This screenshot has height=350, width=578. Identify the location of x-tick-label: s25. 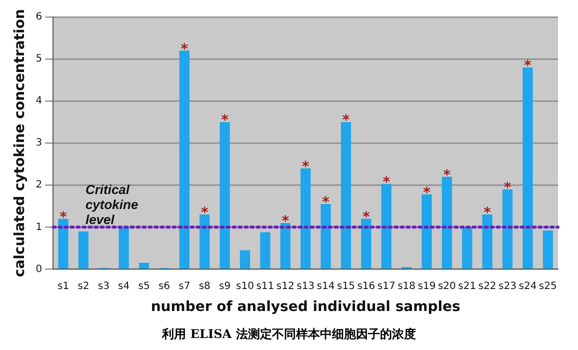
(547, 286).